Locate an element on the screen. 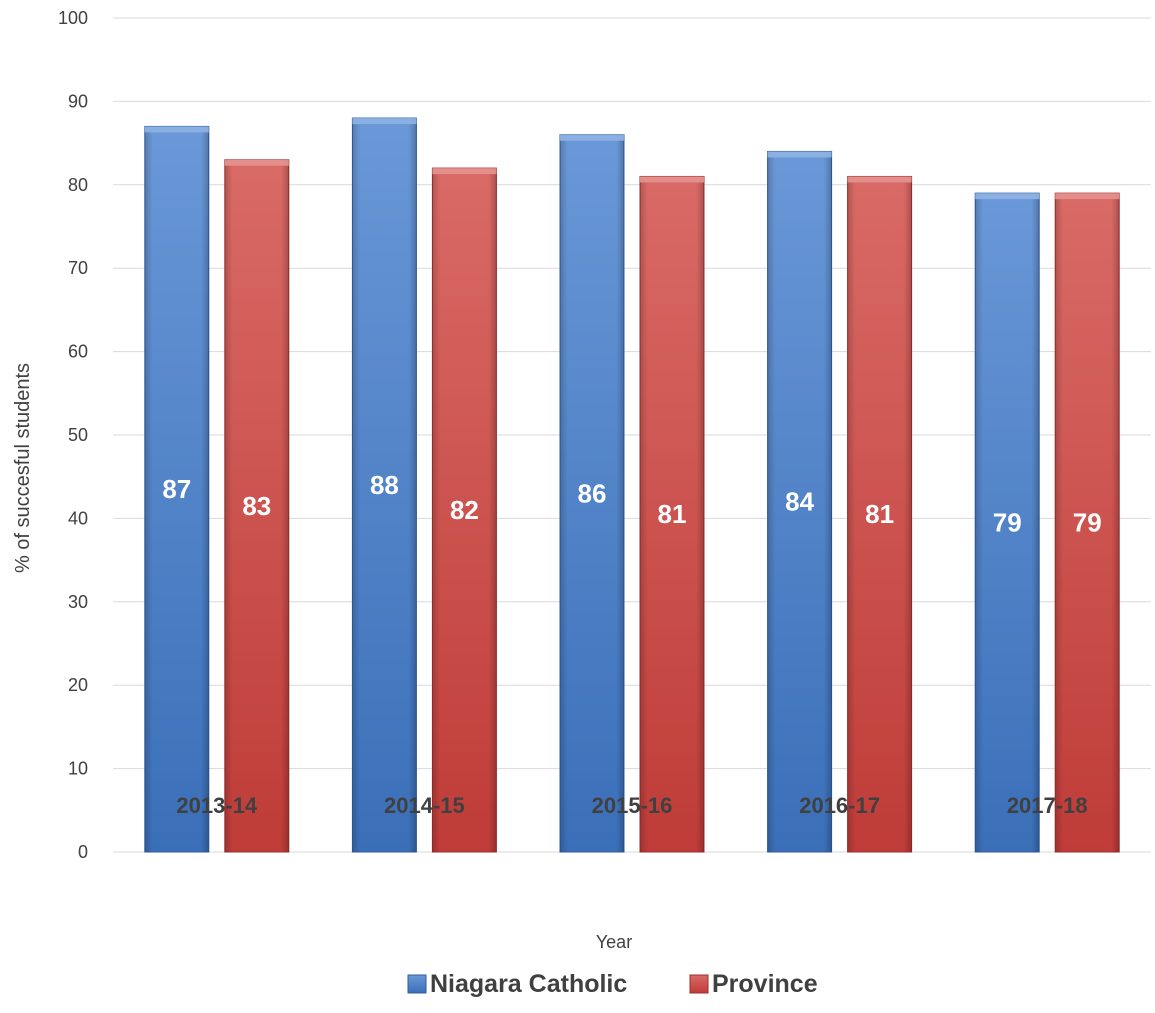 This screenshot has width=1155, height=1013. data-label: 84 is located at coordinates (799, 502).